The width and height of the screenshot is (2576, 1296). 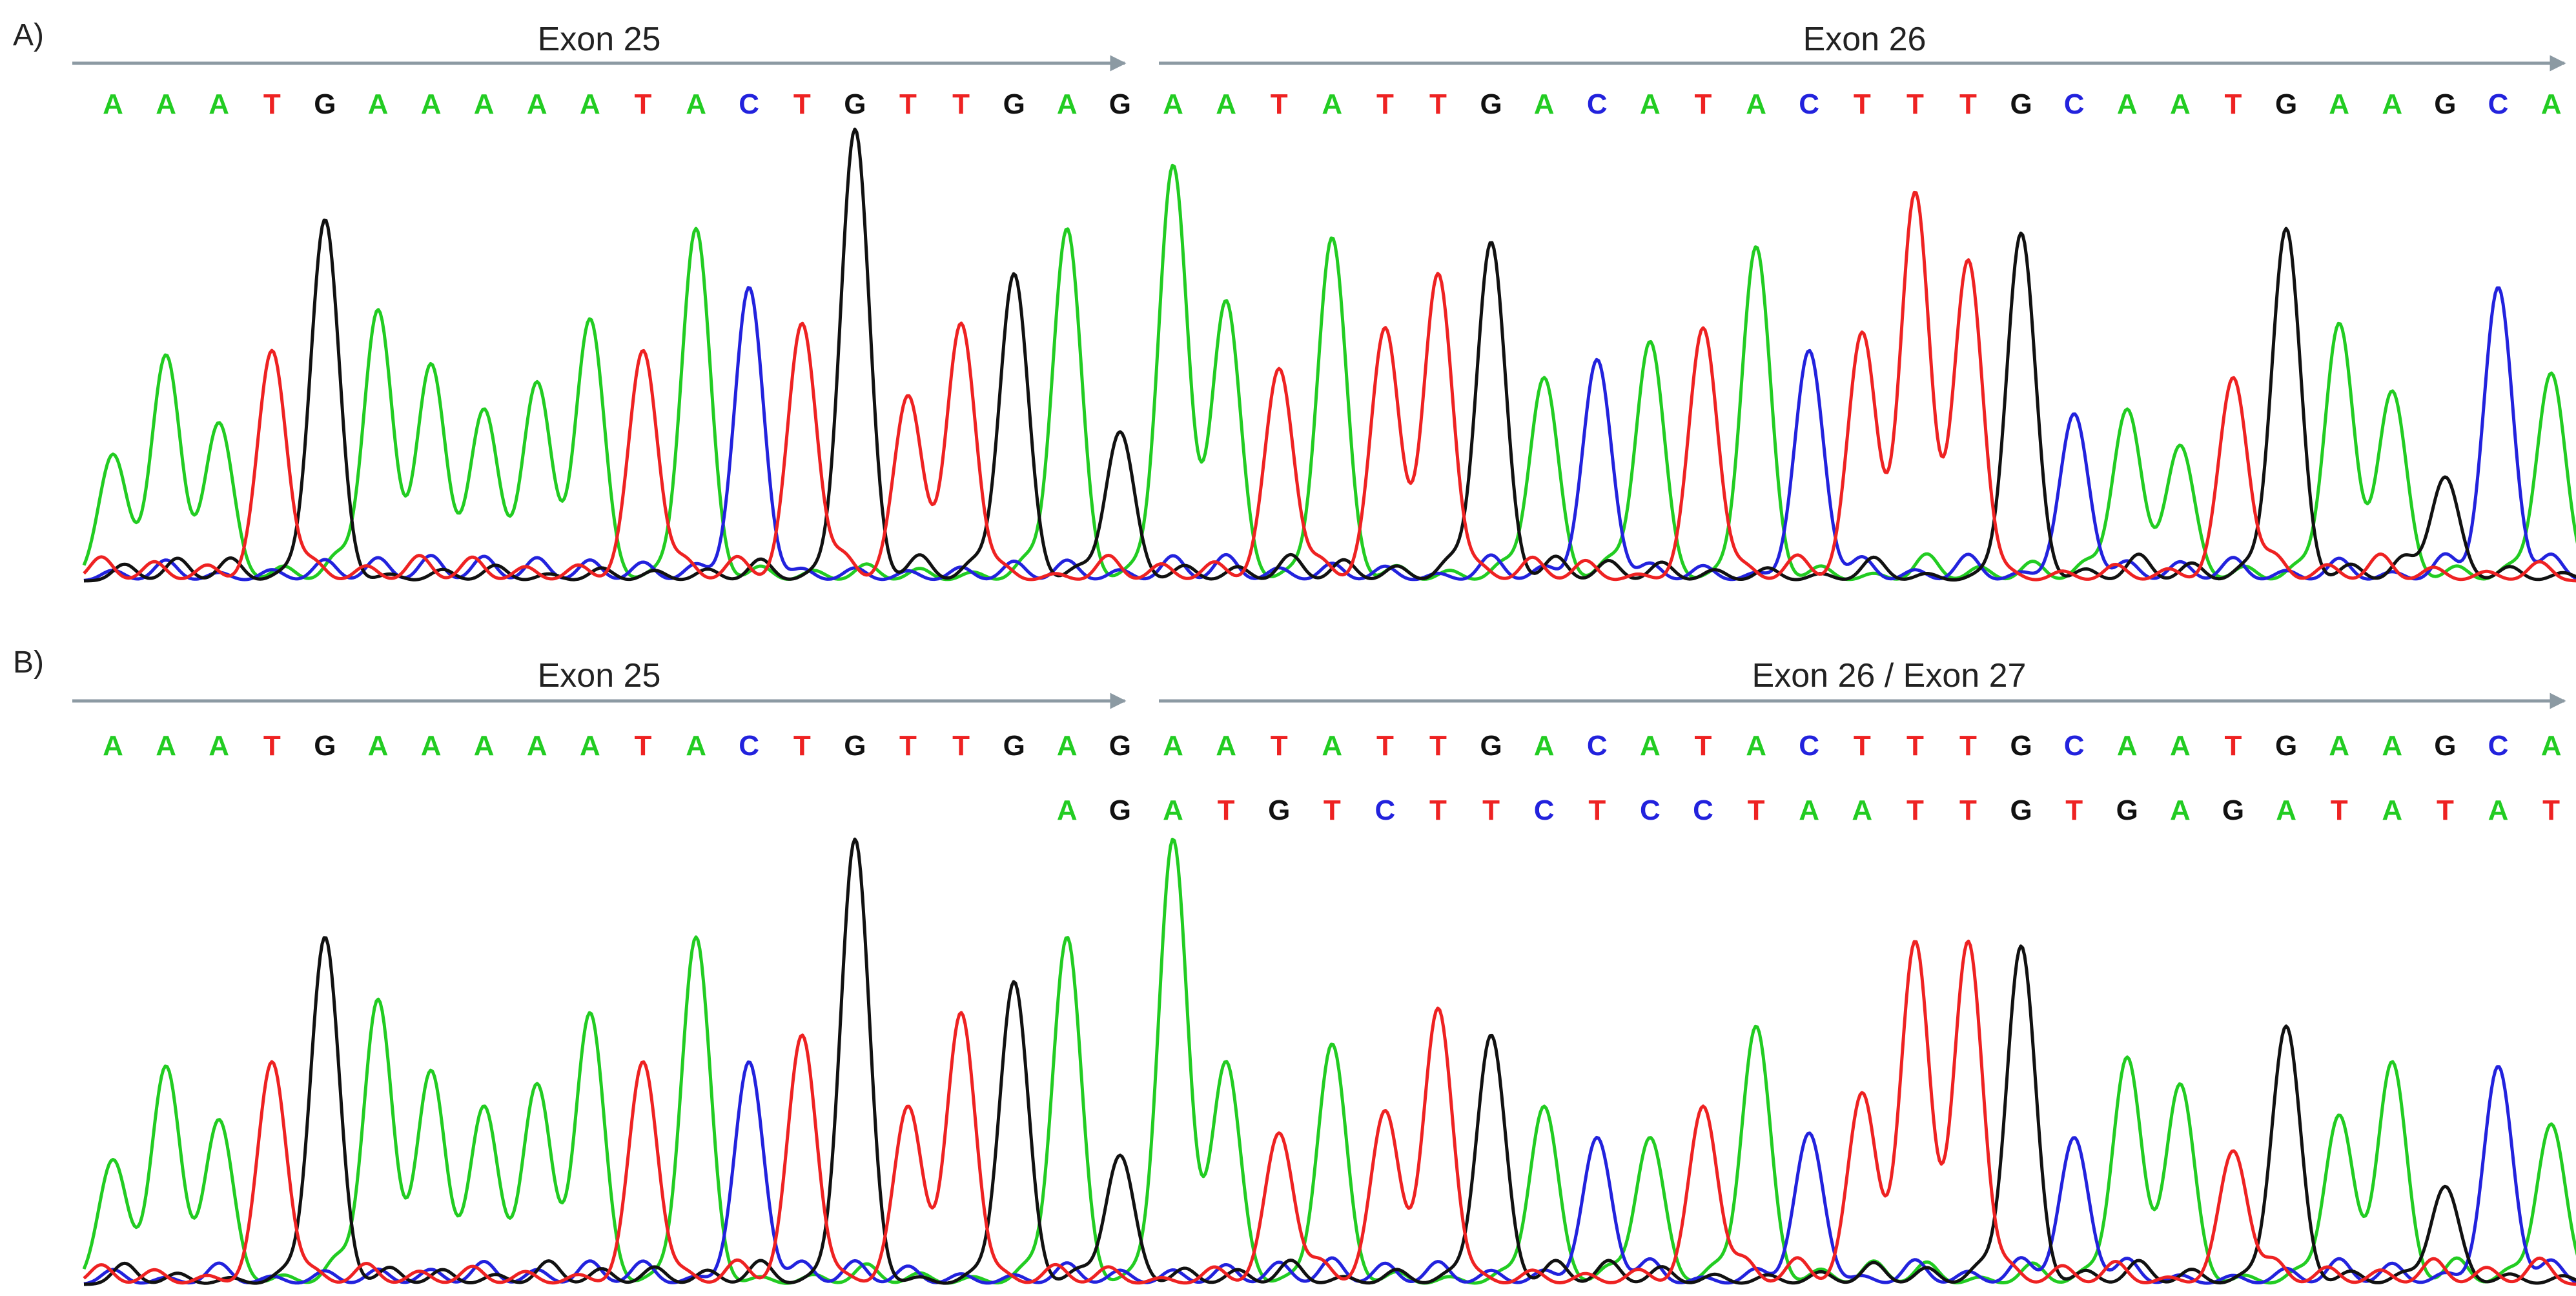 I want to click on panel-b-exon26-27-label: Exon 26 / Exon 27, so click(x=1889, y=675).